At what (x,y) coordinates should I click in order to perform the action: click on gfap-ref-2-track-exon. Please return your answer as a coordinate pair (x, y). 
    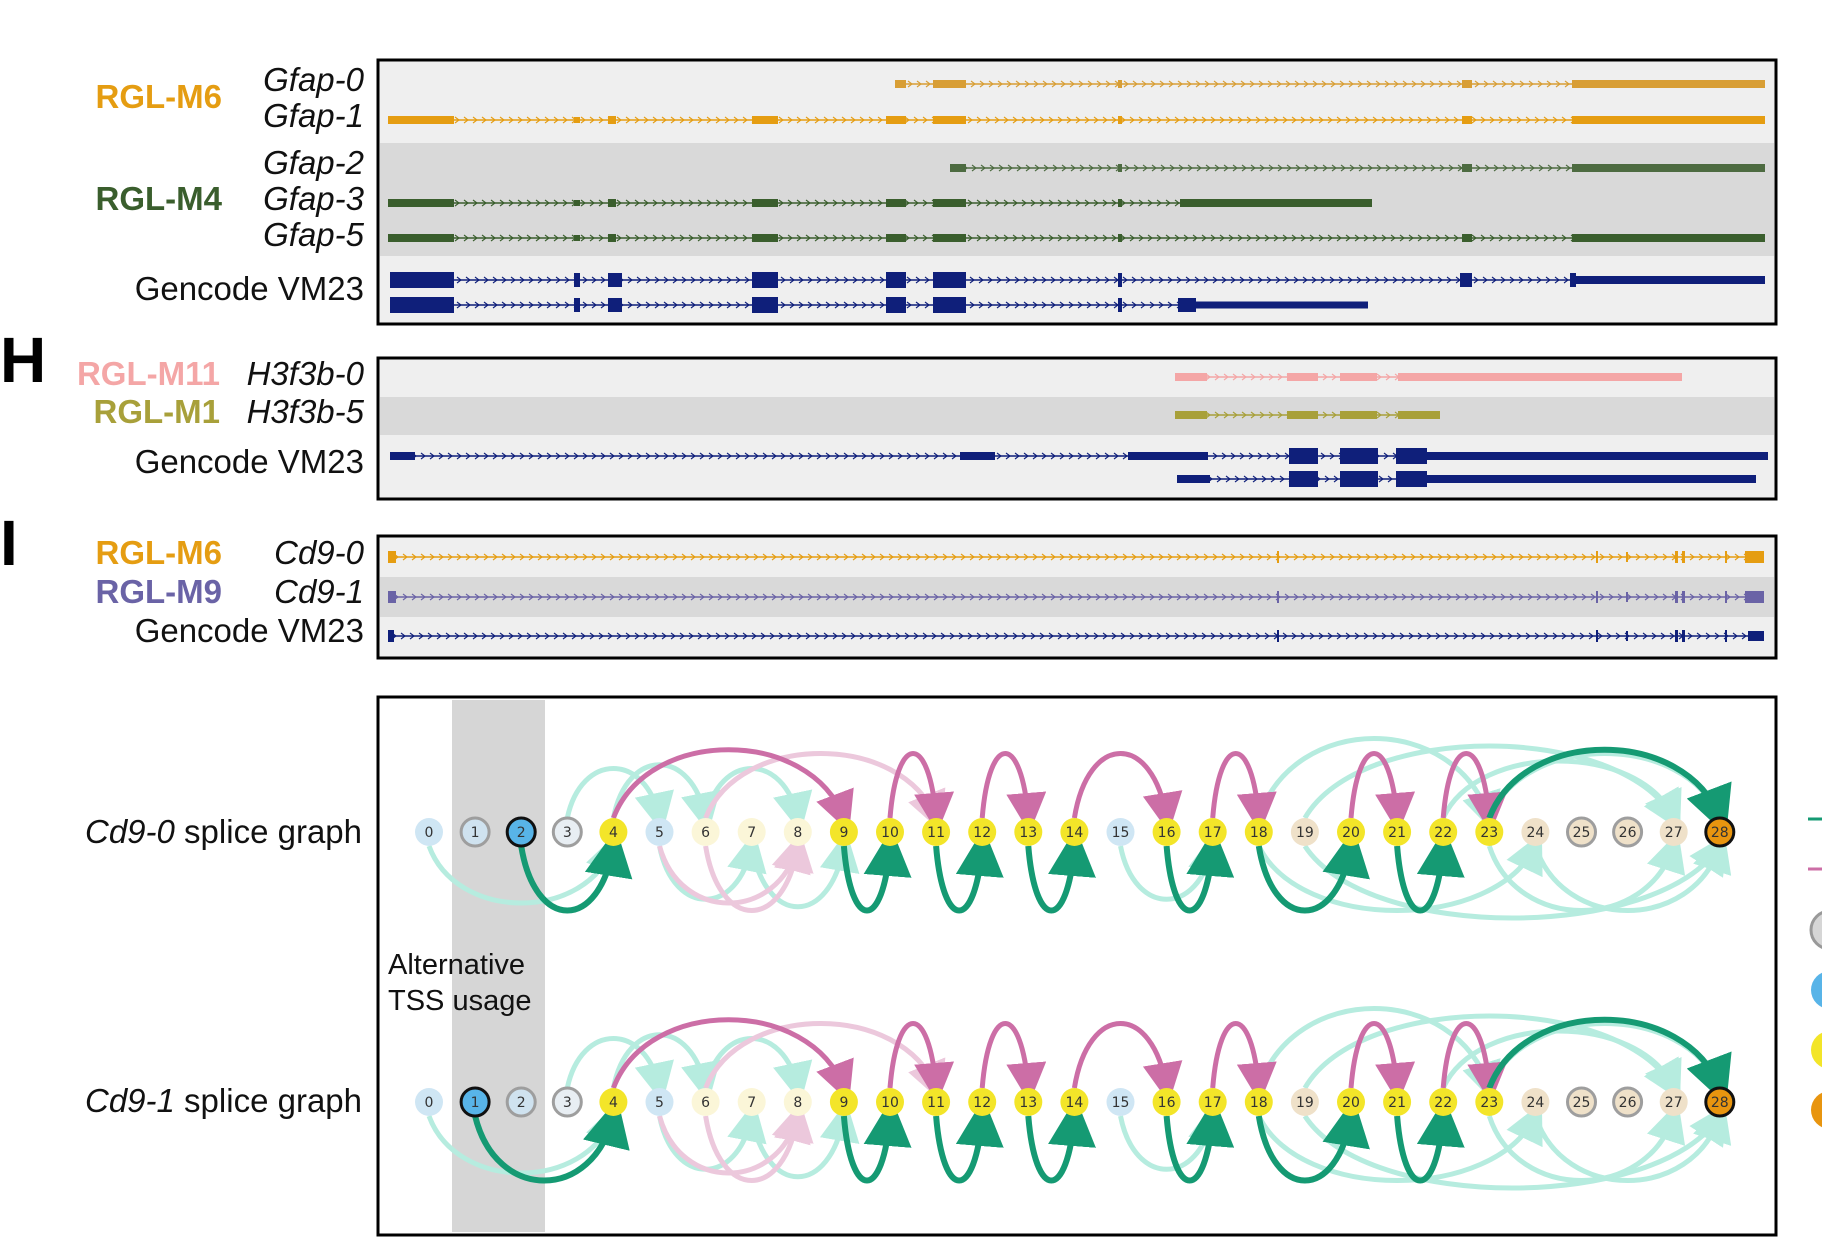
    Looking at the image, I should click on (1120, 305).